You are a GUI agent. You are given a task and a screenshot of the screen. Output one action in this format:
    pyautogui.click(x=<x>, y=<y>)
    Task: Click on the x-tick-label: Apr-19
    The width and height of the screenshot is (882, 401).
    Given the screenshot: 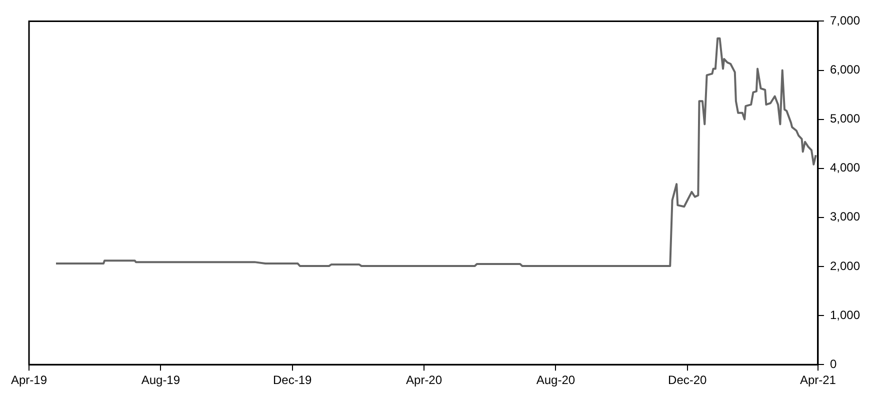 What is the action you would take?
    pyautogui.click(x=29, y=380)
    